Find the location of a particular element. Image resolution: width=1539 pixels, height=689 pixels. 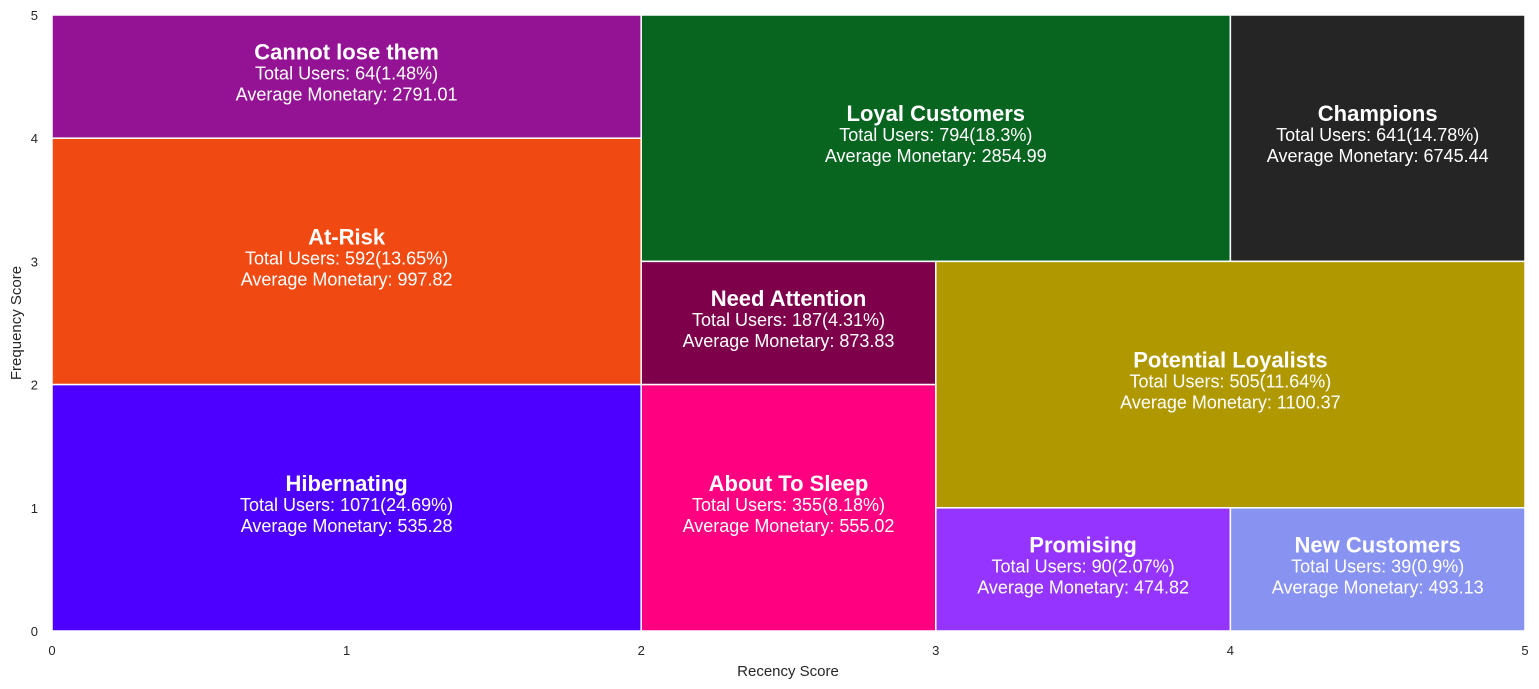

y-tick-label: 5 is located at coordinates (34, 15).